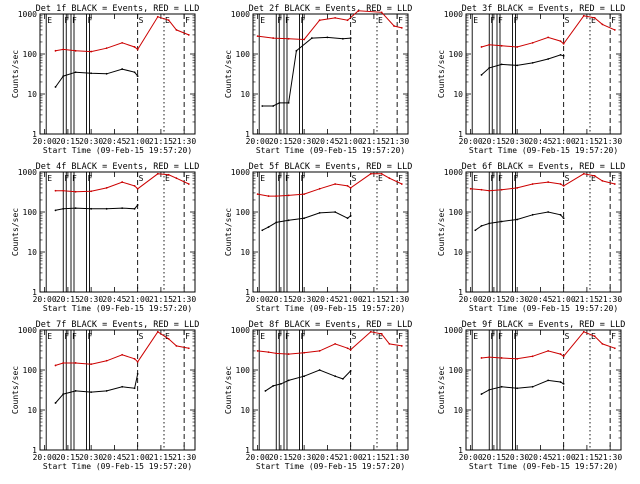  Describe the element at coordinates (118, 325) in the screenshot. I see `chart-title: Det 7f BLACK = Events, RED = LLD` at that location.